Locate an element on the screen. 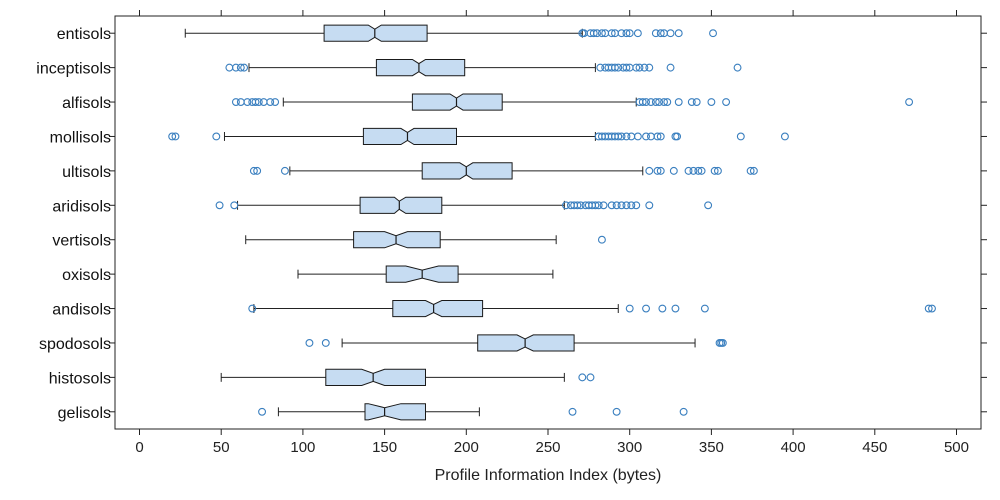 The image size is (1000, 500). x-tick-label: 200 is located at coordinates (466, 447).